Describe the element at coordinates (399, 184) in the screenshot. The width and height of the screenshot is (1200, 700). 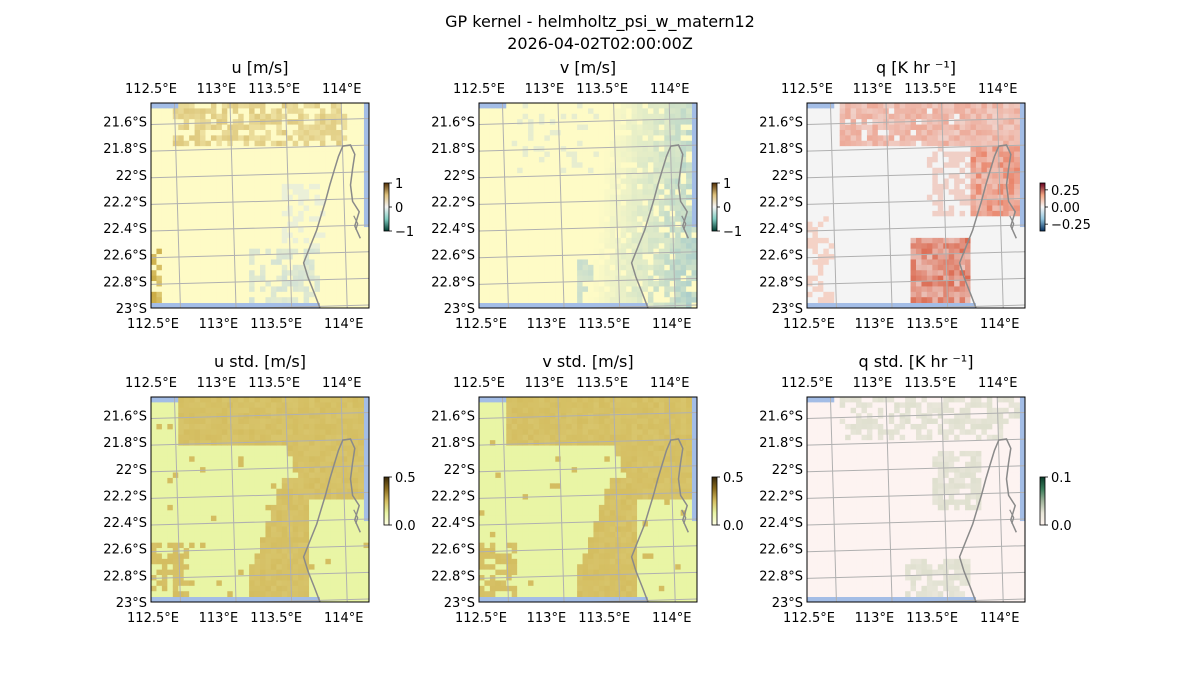
I see `colorbar-tick-label: 1` at that location.